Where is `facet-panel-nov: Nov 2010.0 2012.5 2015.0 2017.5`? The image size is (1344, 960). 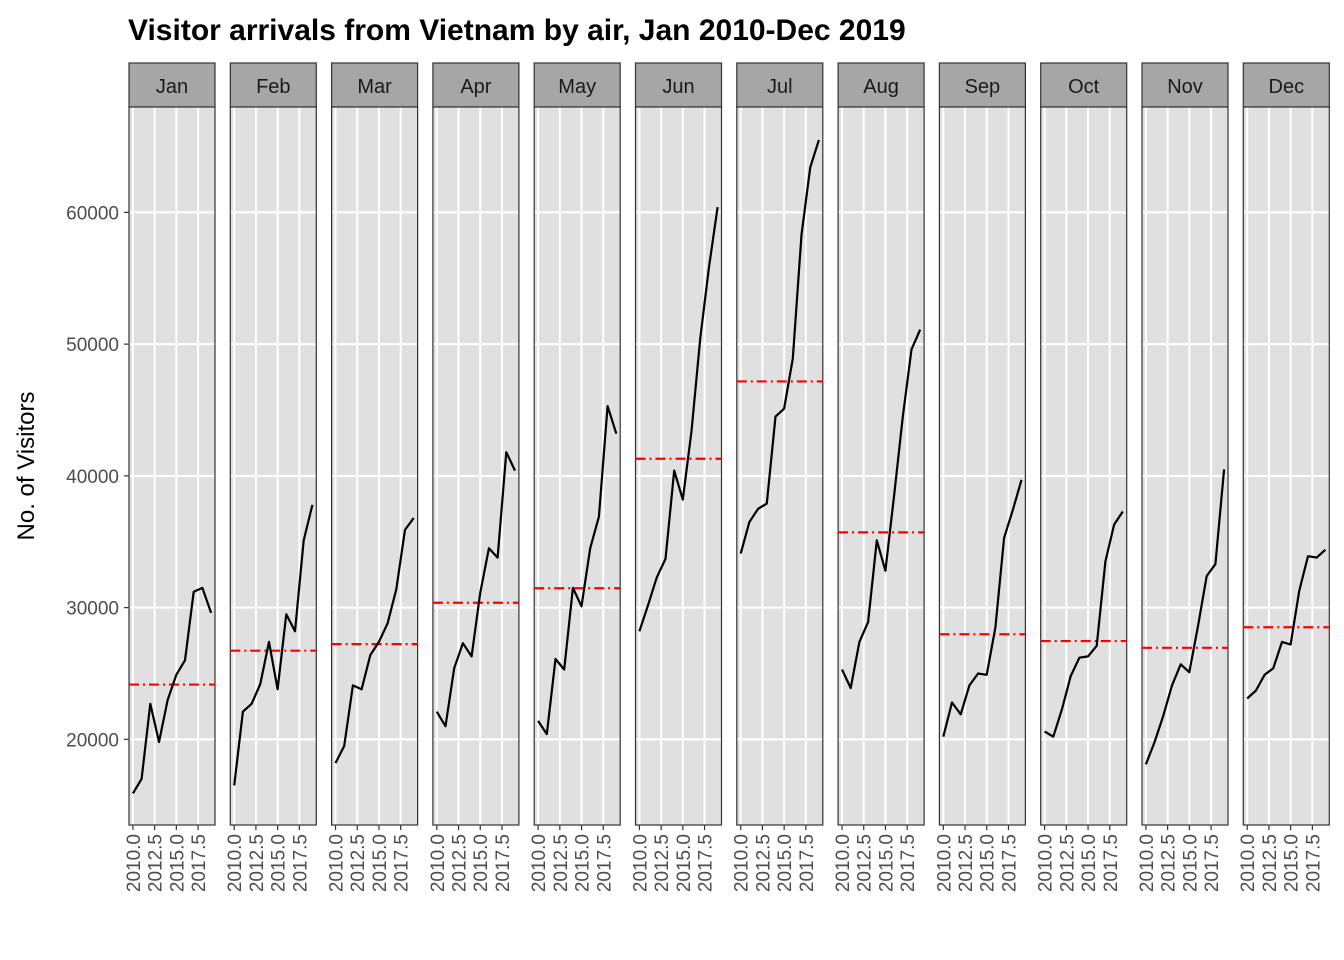 facet-panel-nov: Nov 2010.0 2012.5 2015.0 2017.5 is located at coordinates (1183, 477).